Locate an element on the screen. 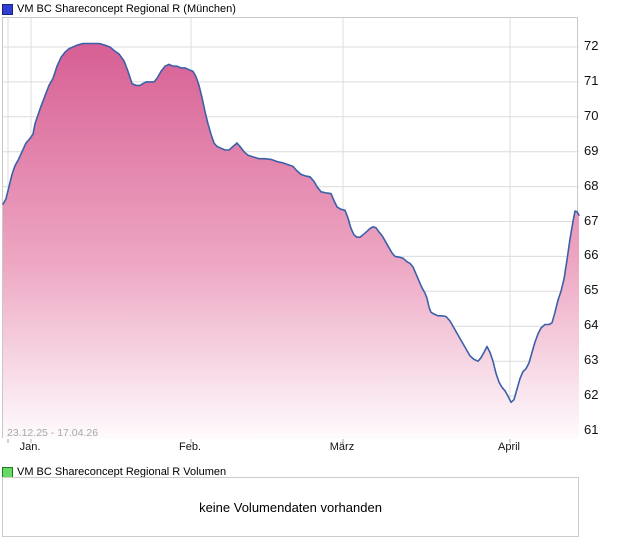 Image resolution: width=620 pixels, height=546 pixels. volume-series-marker-icon is located at coordinates (7, 472).